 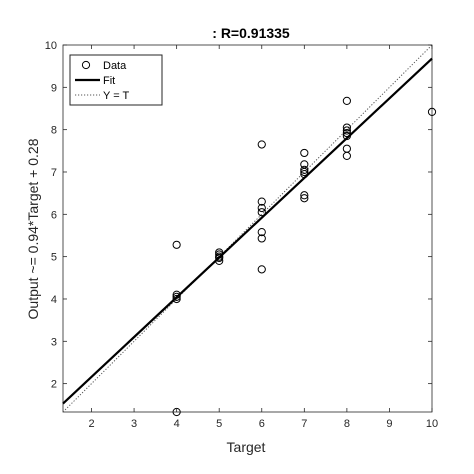 What do you see at coordinates (91, 424) in the screenshot?
I see `x-tick-label: 2` at bounding box center [91, 424].